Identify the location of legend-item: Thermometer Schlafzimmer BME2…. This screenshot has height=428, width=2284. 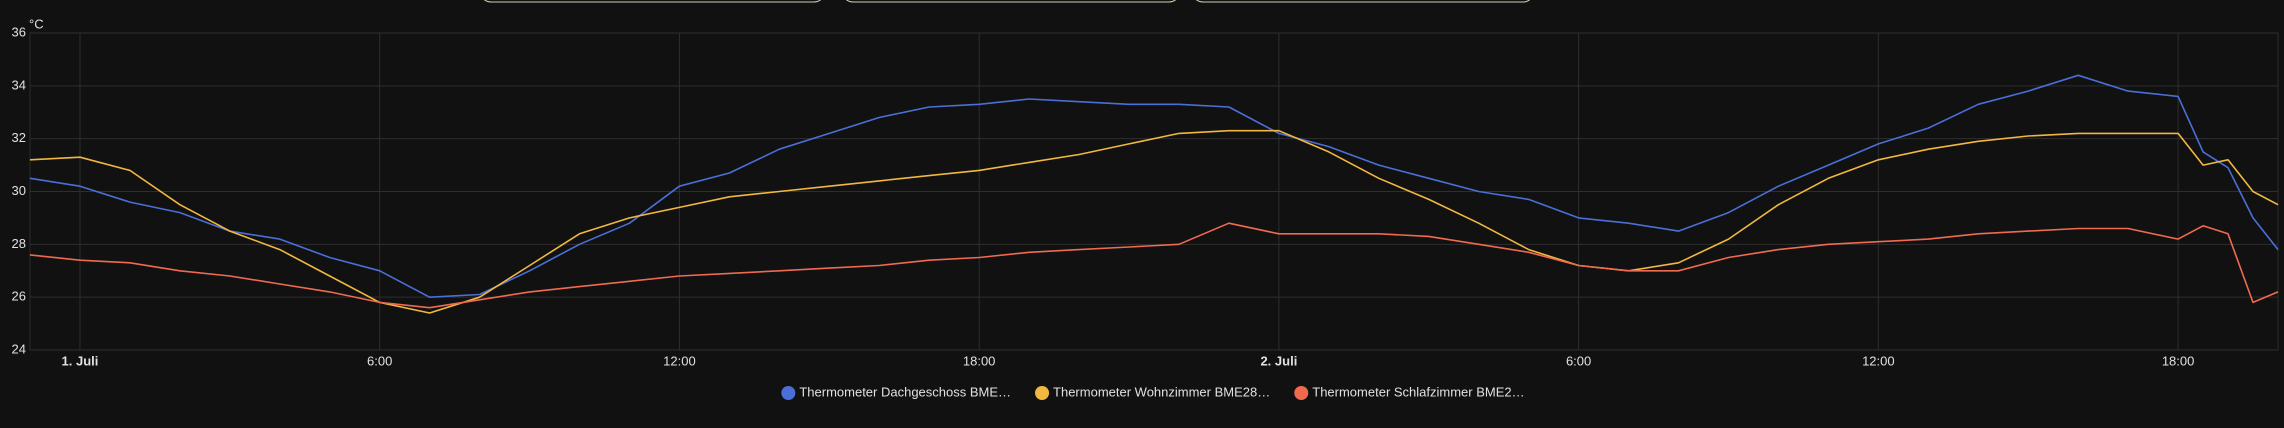
(1409, 392).